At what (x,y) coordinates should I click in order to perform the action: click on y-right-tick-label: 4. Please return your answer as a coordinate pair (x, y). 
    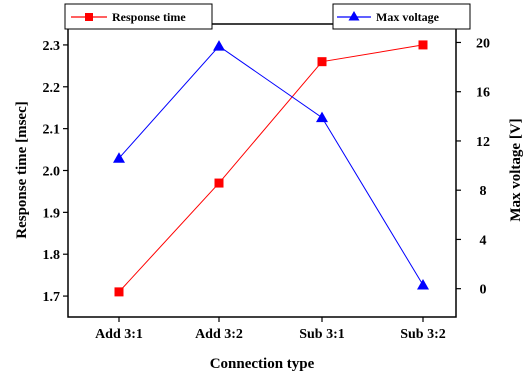
    Looking at the image, I should click on (483, 240).